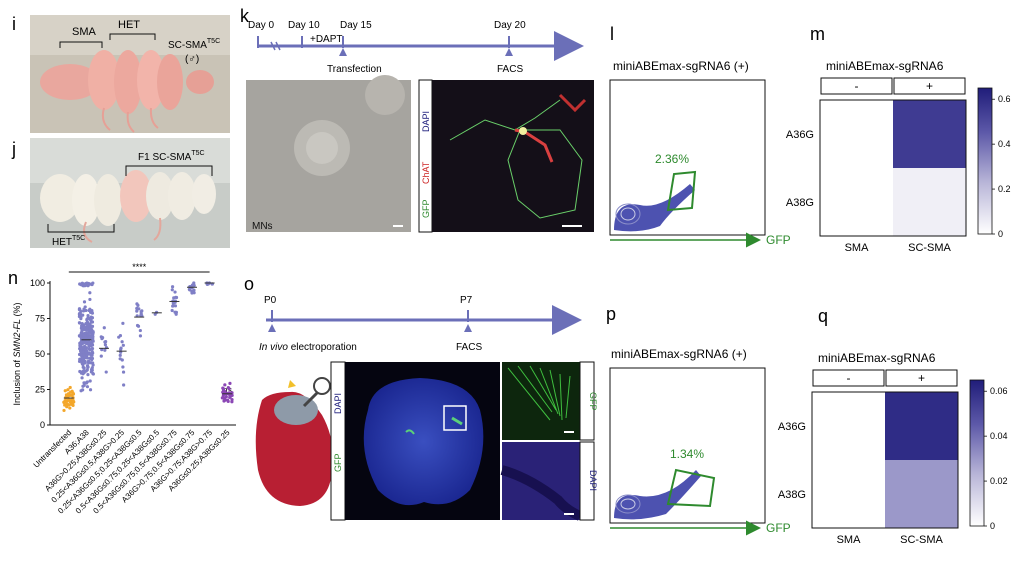 This screenshot has width=1013, height=585. What do you see at coordinates (611, 314) in the screenshot?
I see `panel-label-p: p` at bounding box center [611, 314].